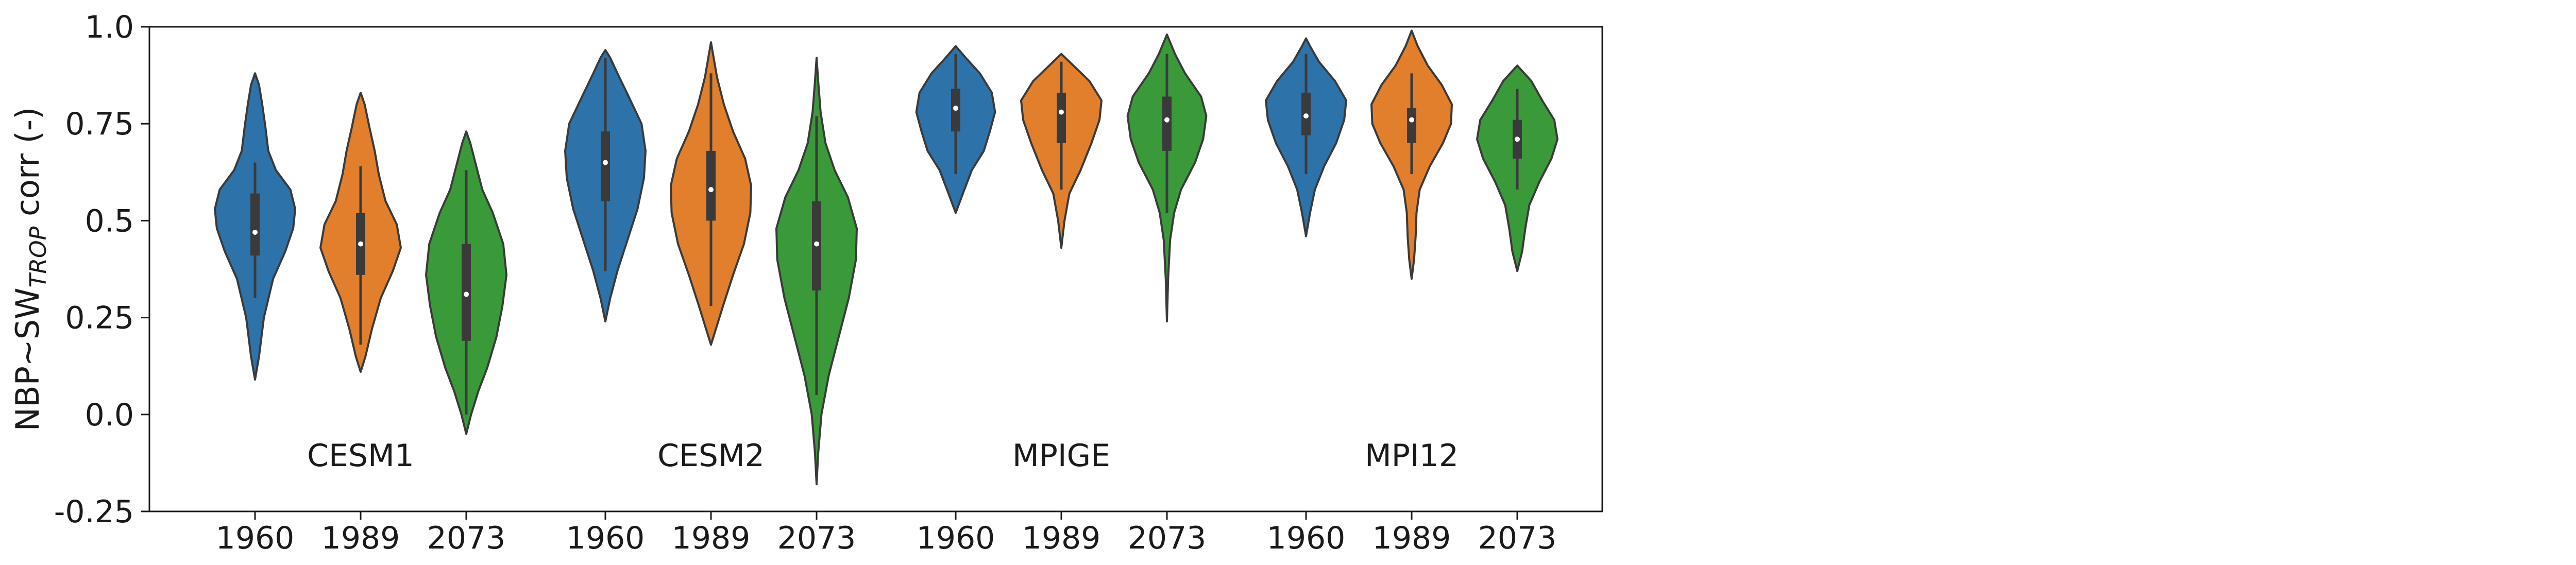  I want to click on y-tick-label: 0.75, so click(99, 124).